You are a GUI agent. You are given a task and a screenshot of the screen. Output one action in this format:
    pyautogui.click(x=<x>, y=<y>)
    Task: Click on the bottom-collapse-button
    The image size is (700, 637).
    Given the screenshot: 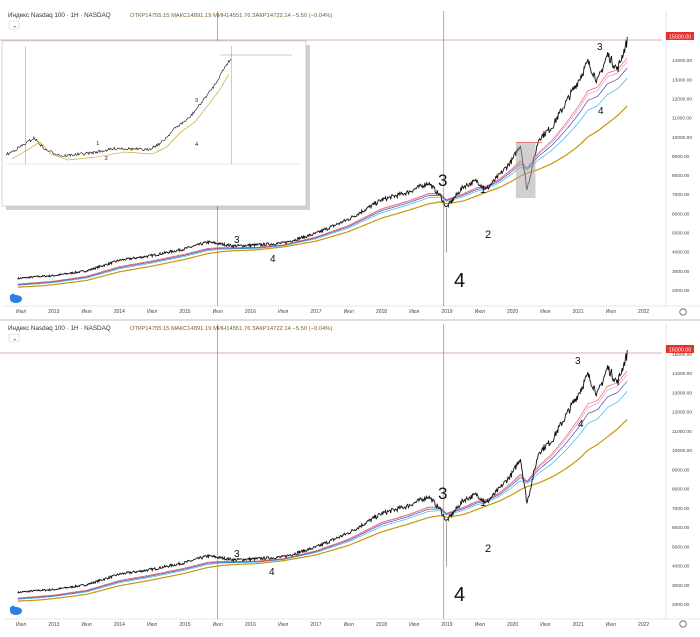 What is the action you would take?
    pyautogui.click(x=14, y=338)
    